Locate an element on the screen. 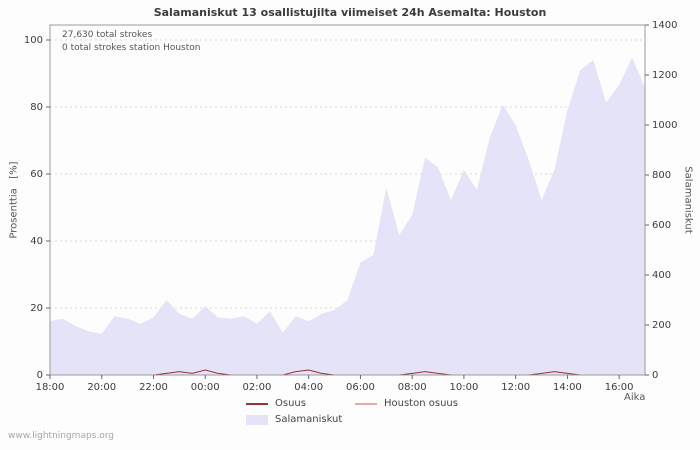  legend-item-houston-osuus: Houston osuus is located at coordinates (406, 403).